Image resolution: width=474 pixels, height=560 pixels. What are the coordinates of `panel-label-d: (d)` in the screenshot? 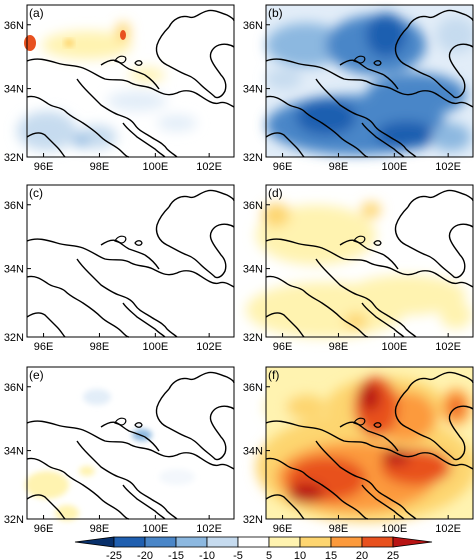 It's located at (275, 193).